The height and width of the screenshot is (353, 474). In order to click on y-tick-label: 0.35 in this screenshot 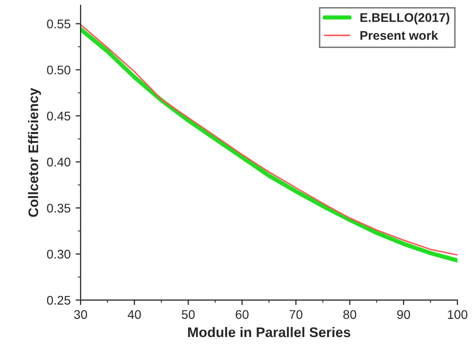, I will do `click(58, 208)`.